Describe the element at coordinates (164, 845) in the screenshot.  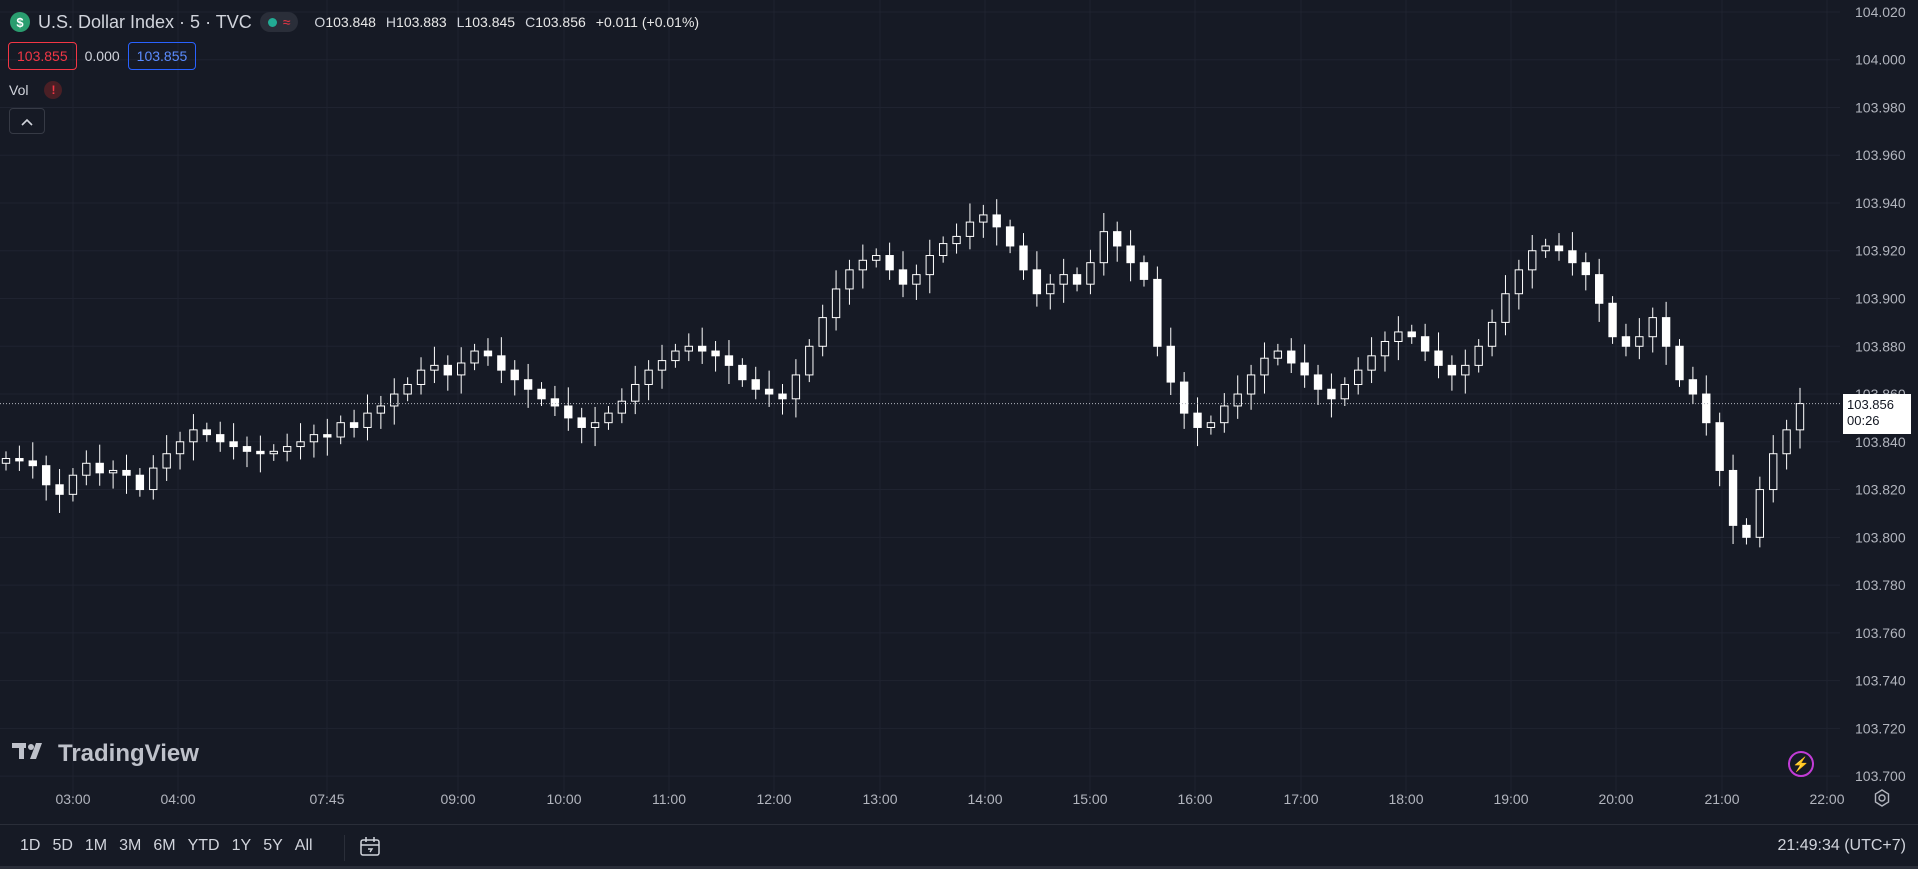
I see `range-6m-button: 6M` at that location.